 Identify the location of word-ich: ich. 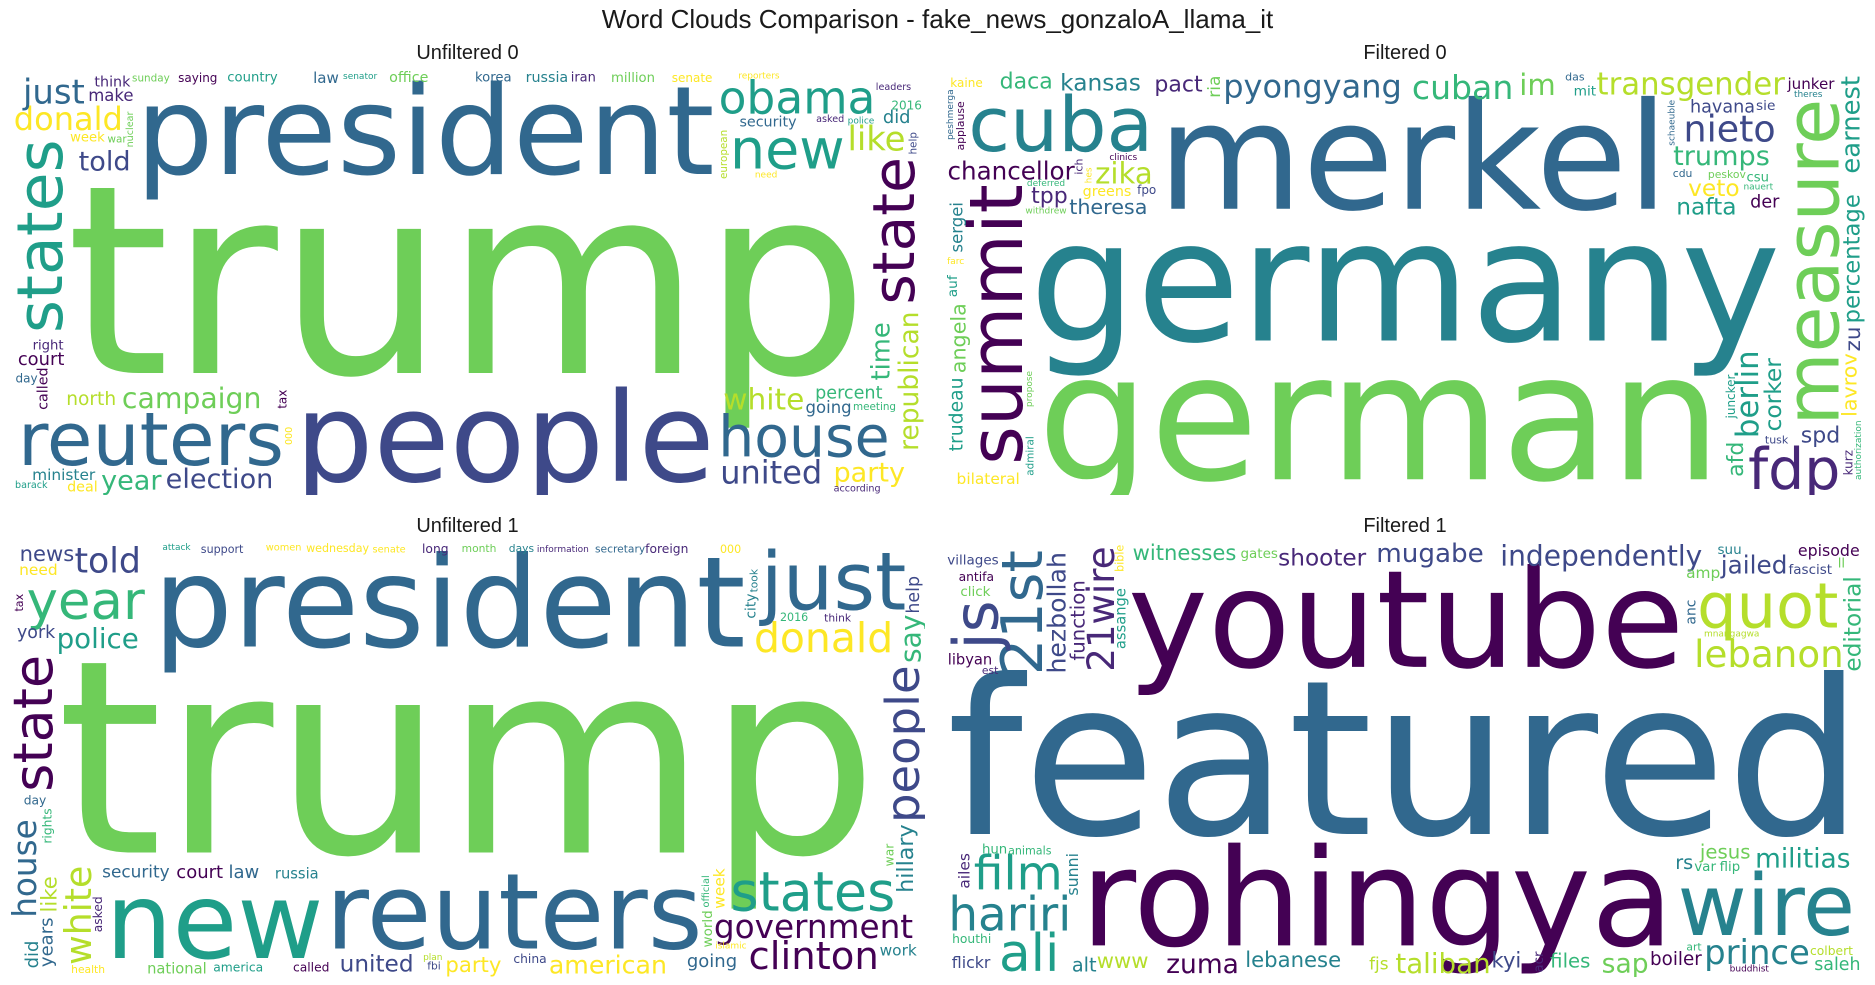
(1079, 167).